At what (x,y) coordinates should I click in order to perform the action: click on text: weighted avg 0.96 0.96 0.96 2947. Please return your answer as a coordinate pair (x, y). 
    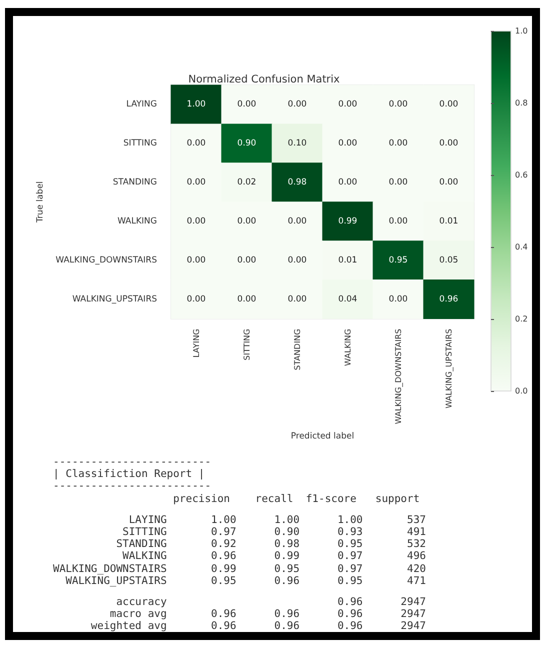
    Looking at the image, I should click on (258, 626).